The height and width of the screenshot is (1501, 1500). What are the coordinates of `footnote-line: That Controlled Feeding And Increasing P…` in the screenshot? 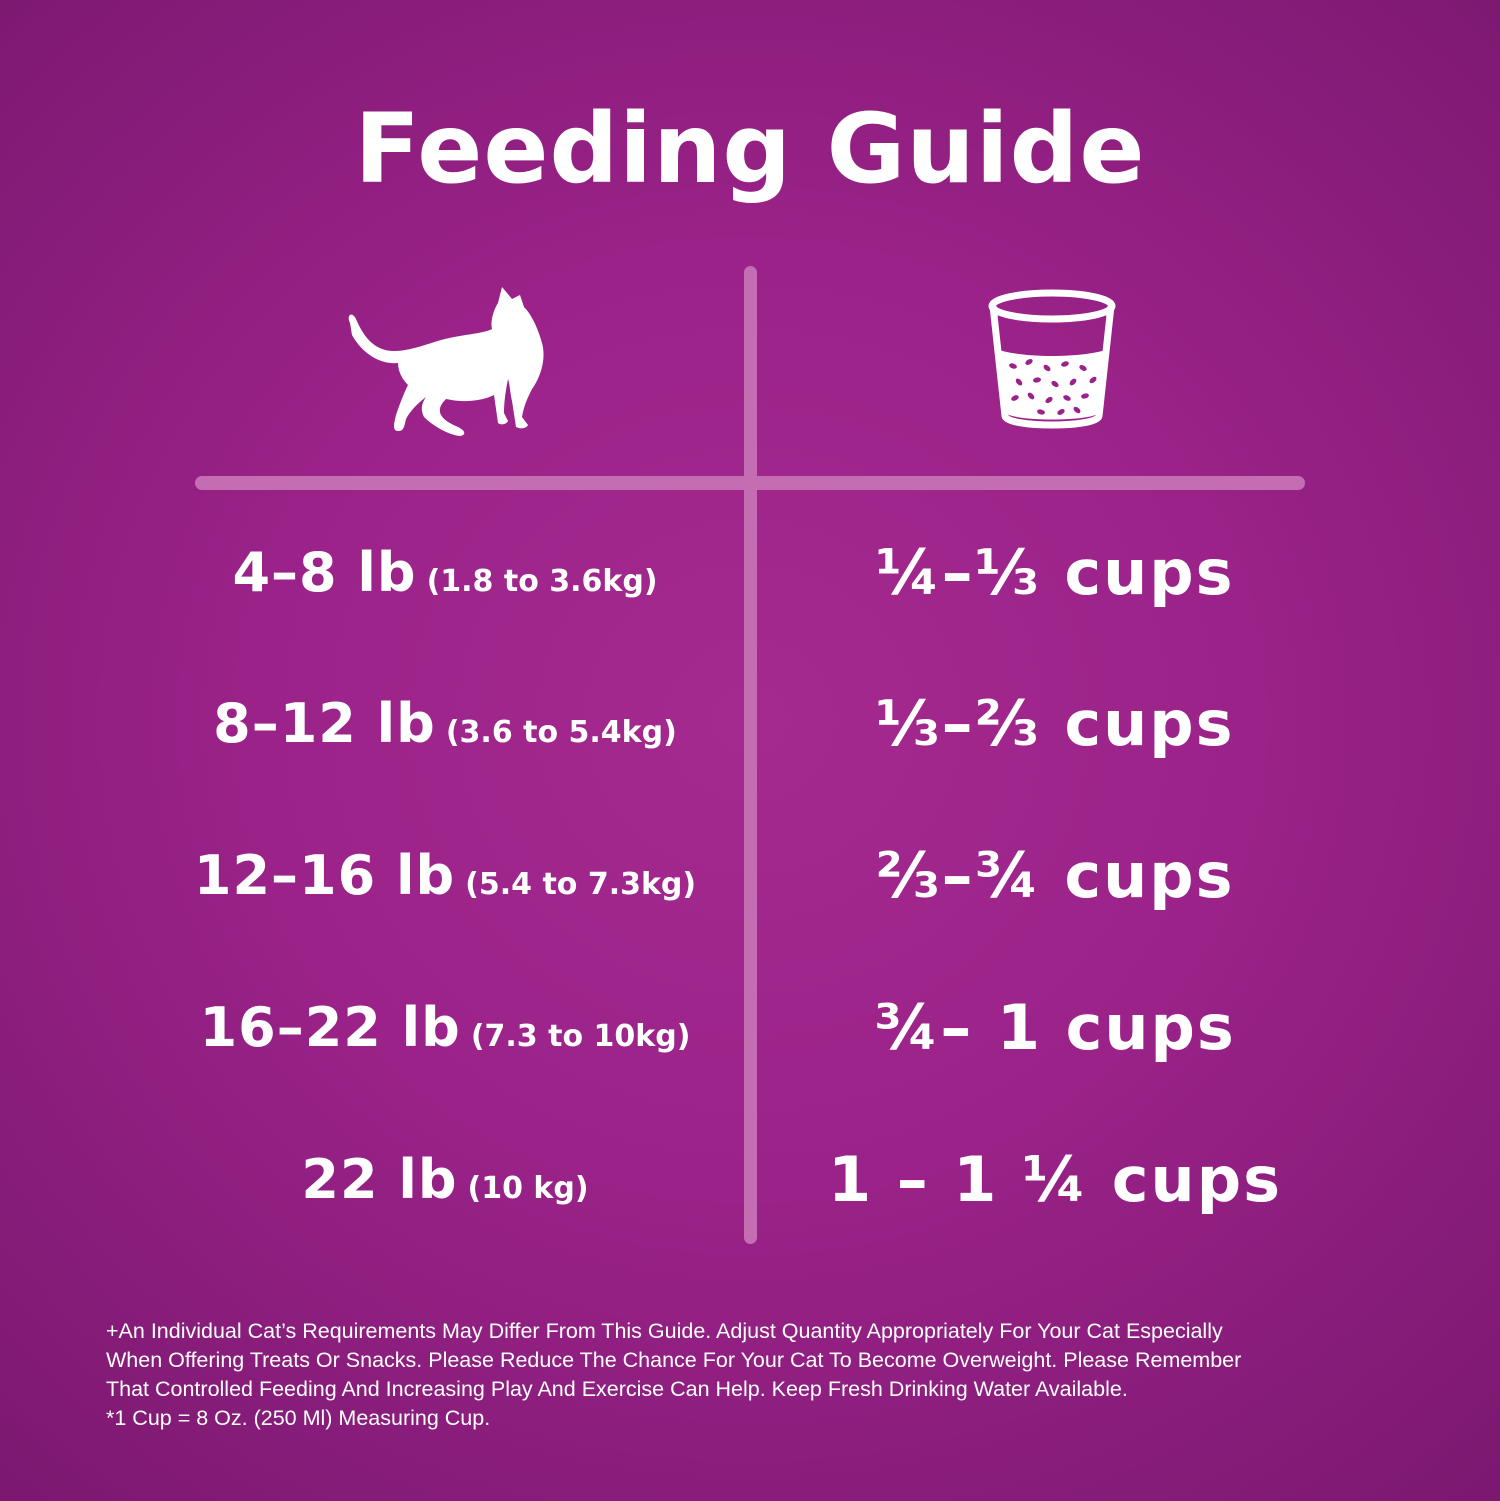 It's located at (617, 1389).